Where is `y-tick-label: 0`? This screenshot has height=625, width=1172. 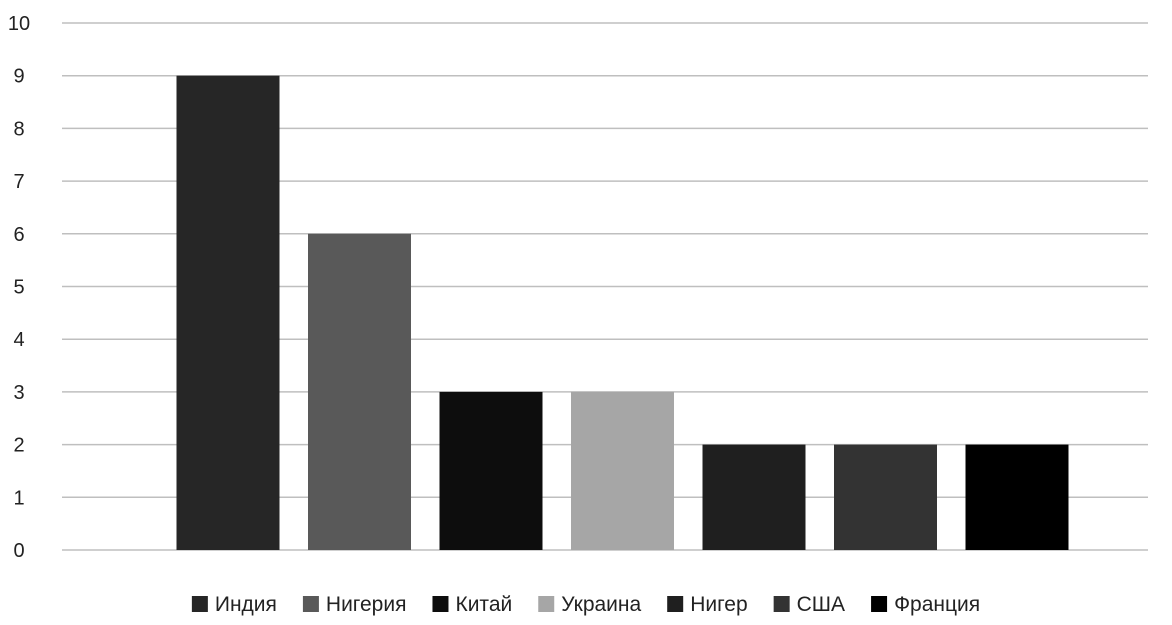
y-tick-label: 0 is located at coordinates (18, 551).